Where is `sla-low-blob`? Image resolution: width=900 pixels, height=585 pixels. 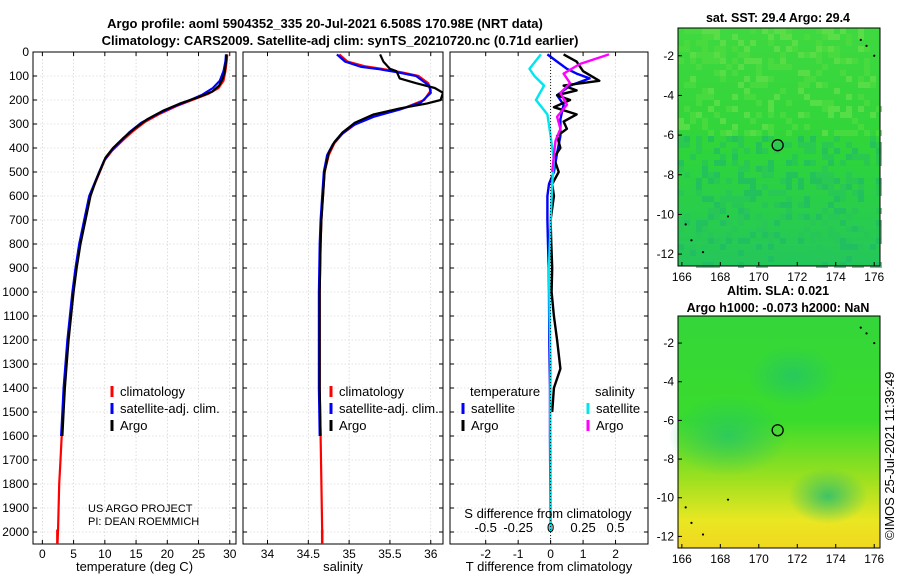
sla-low-blob is located at coordinates (793, 376).